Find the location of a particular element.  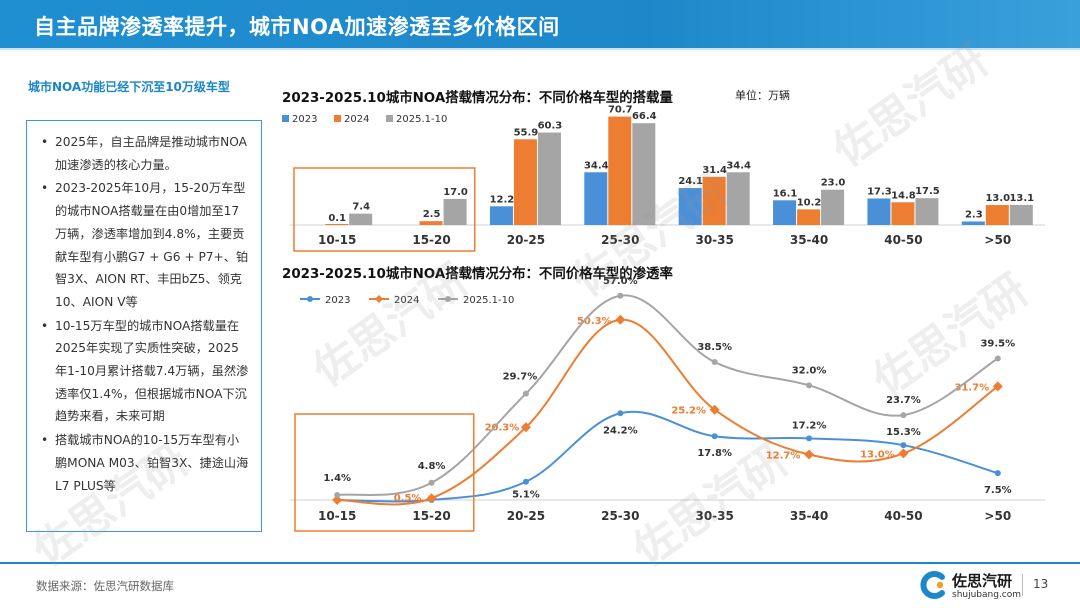

page-title: 自主品牌渗透率提升，城市NOA加速渗透至多价格区间 is located at coordinates (297, 27).